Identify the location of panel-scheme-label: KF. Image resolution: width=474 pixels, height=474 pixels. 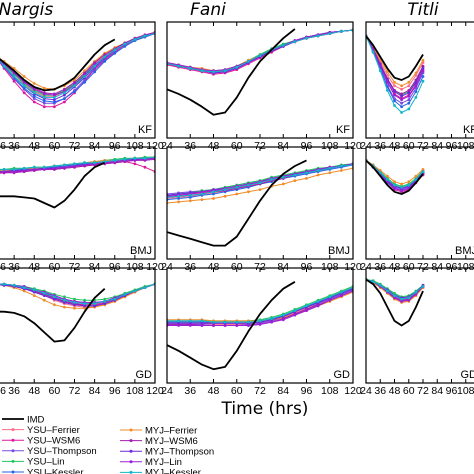
(145, 130).